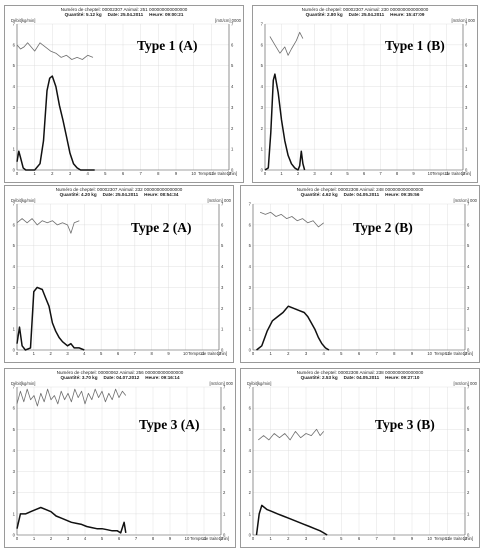 Image resolution: width=482 pixels, height=550 pixels. I want to click on y-tick-label: 0, so click(14, 170).